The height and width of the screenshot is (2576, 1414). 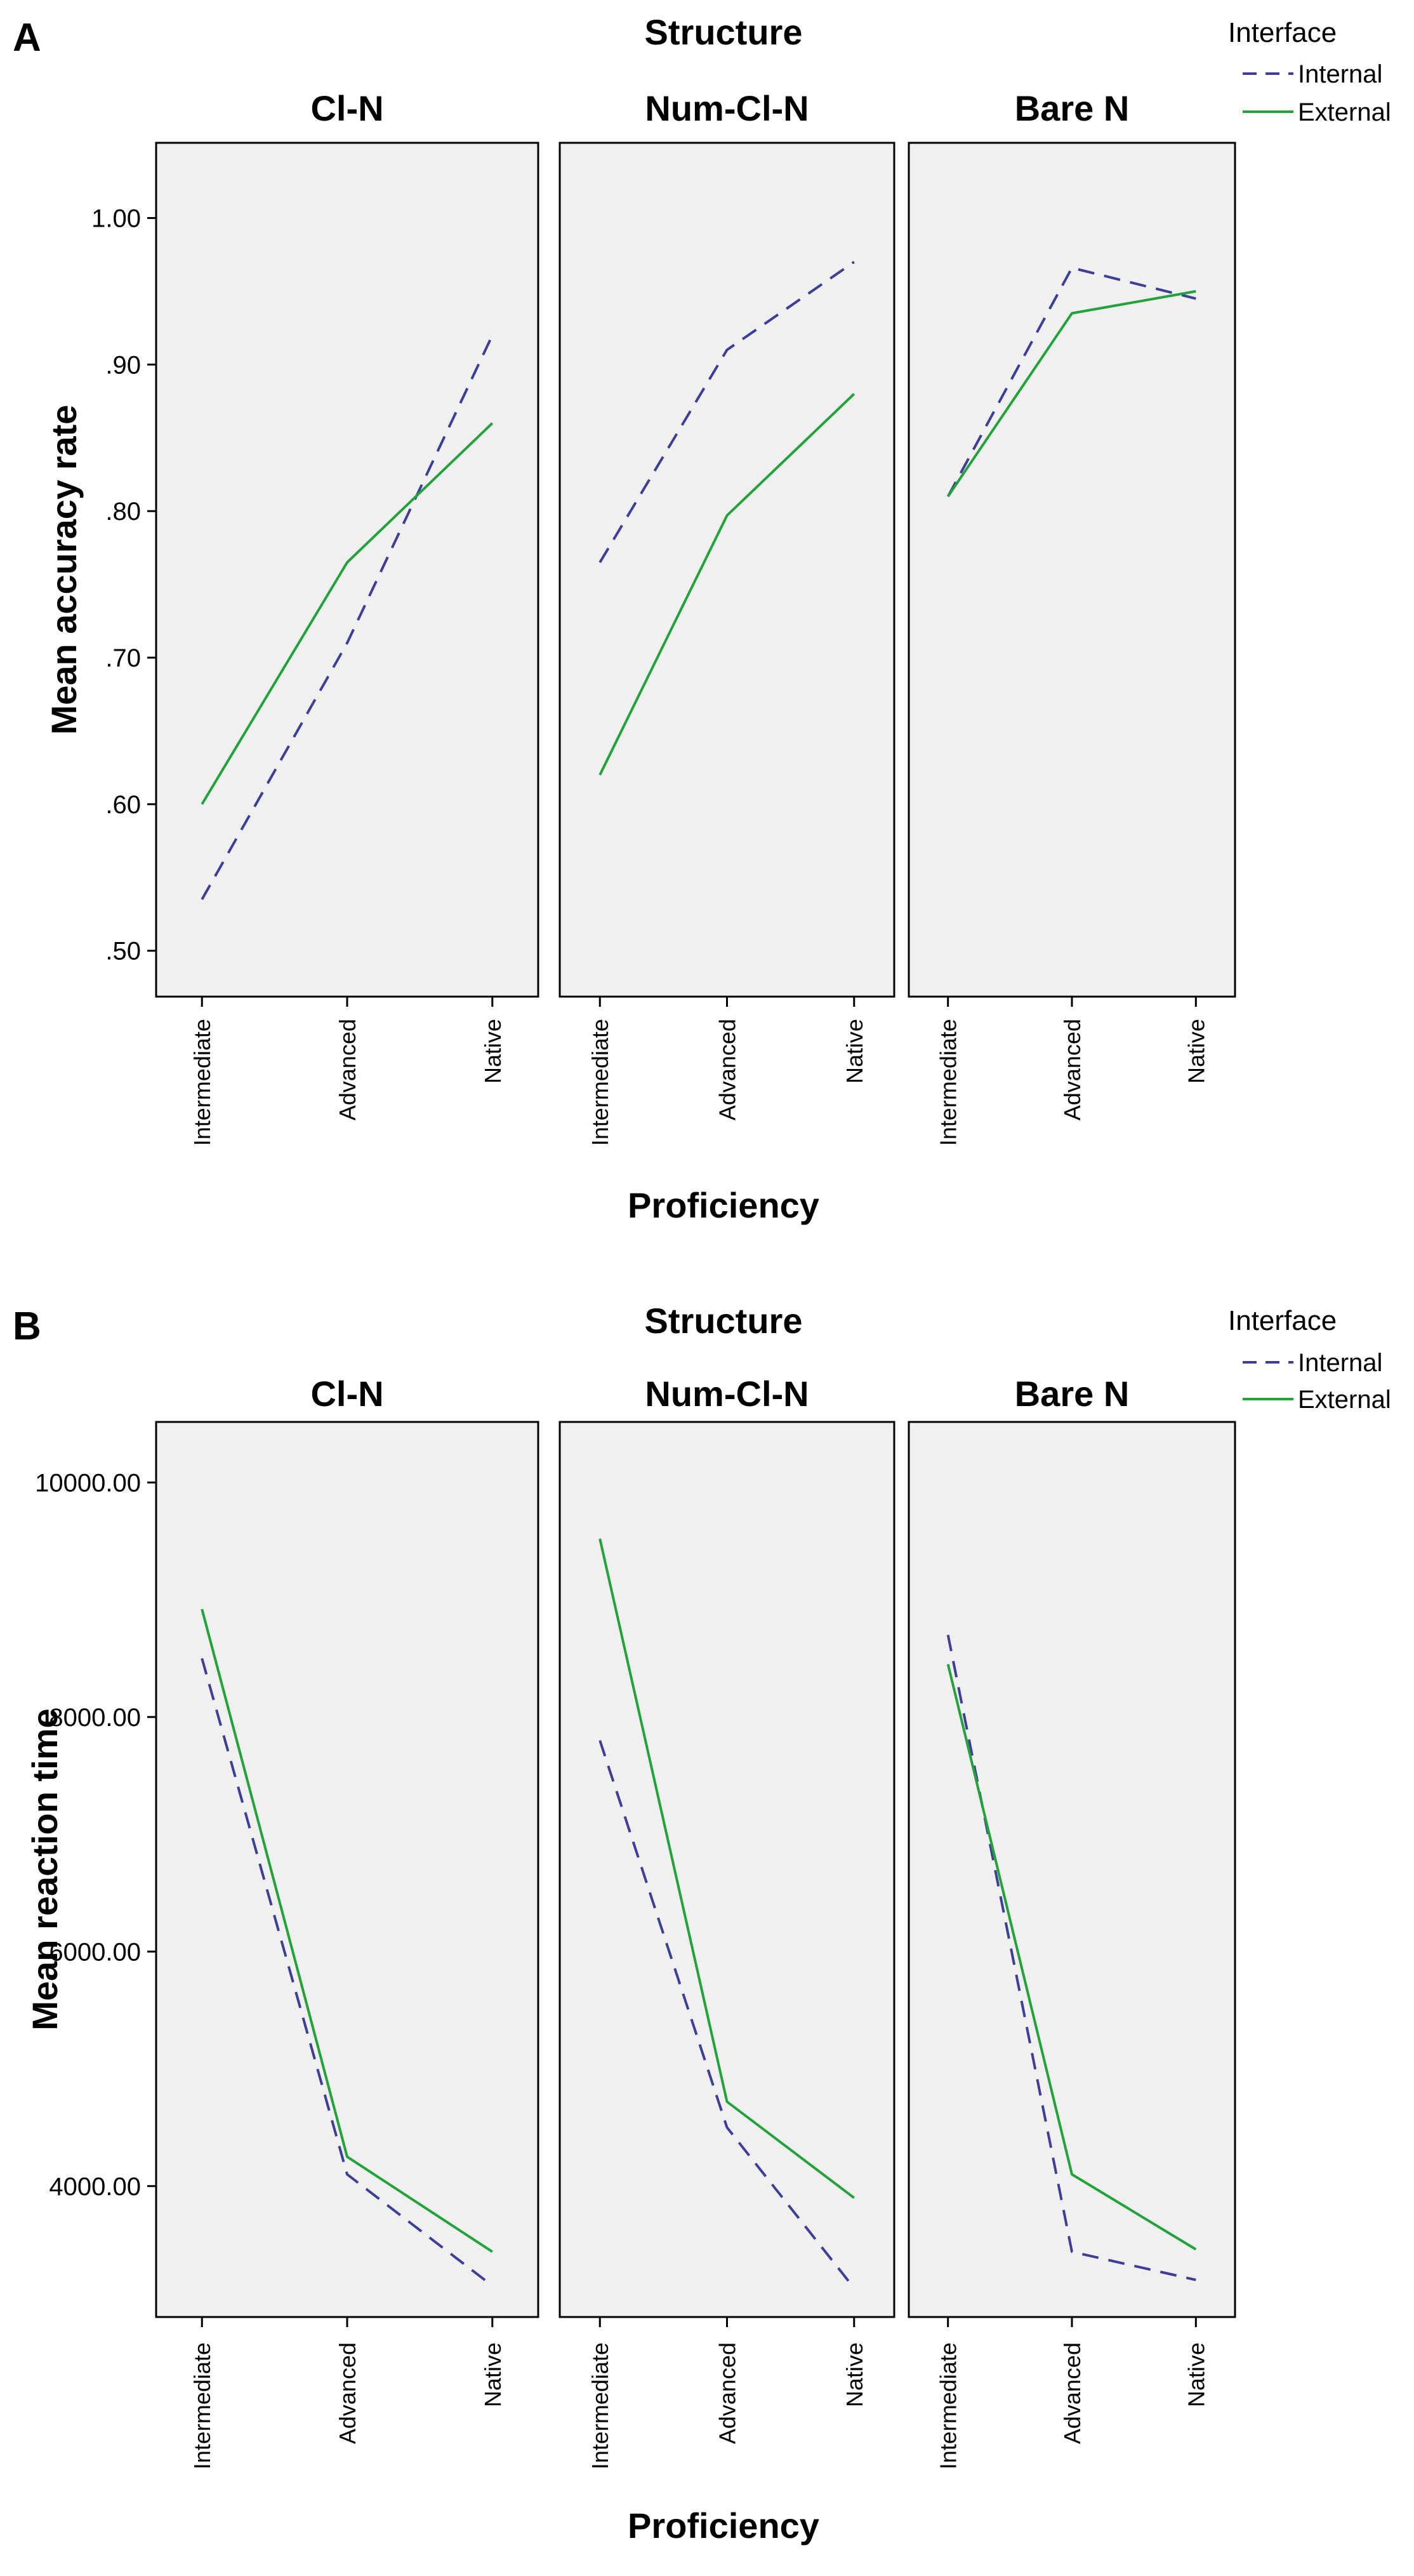 I want to click on y-tick-label: .70, so click(x=123, y=658).